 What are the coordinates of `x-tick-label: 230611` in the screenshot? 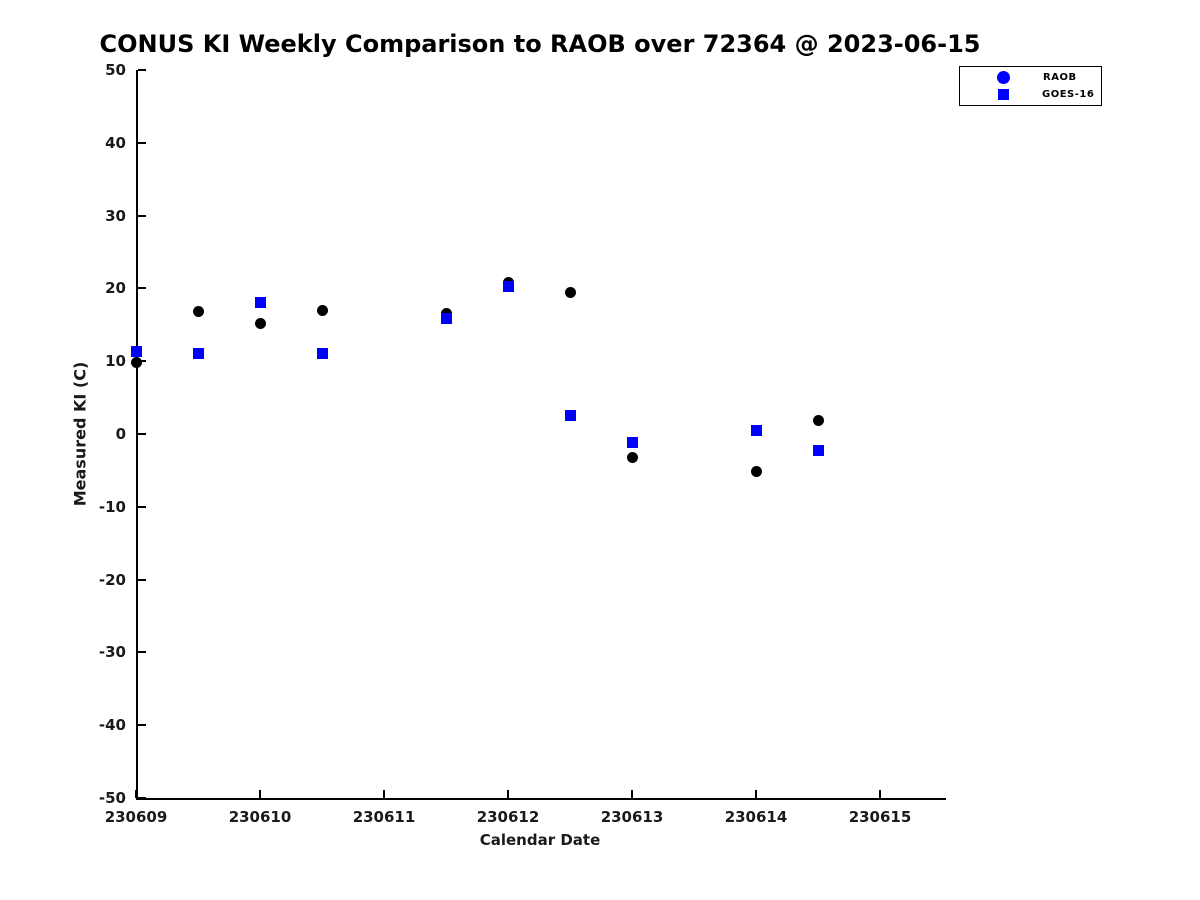 It's located at (384, 817).